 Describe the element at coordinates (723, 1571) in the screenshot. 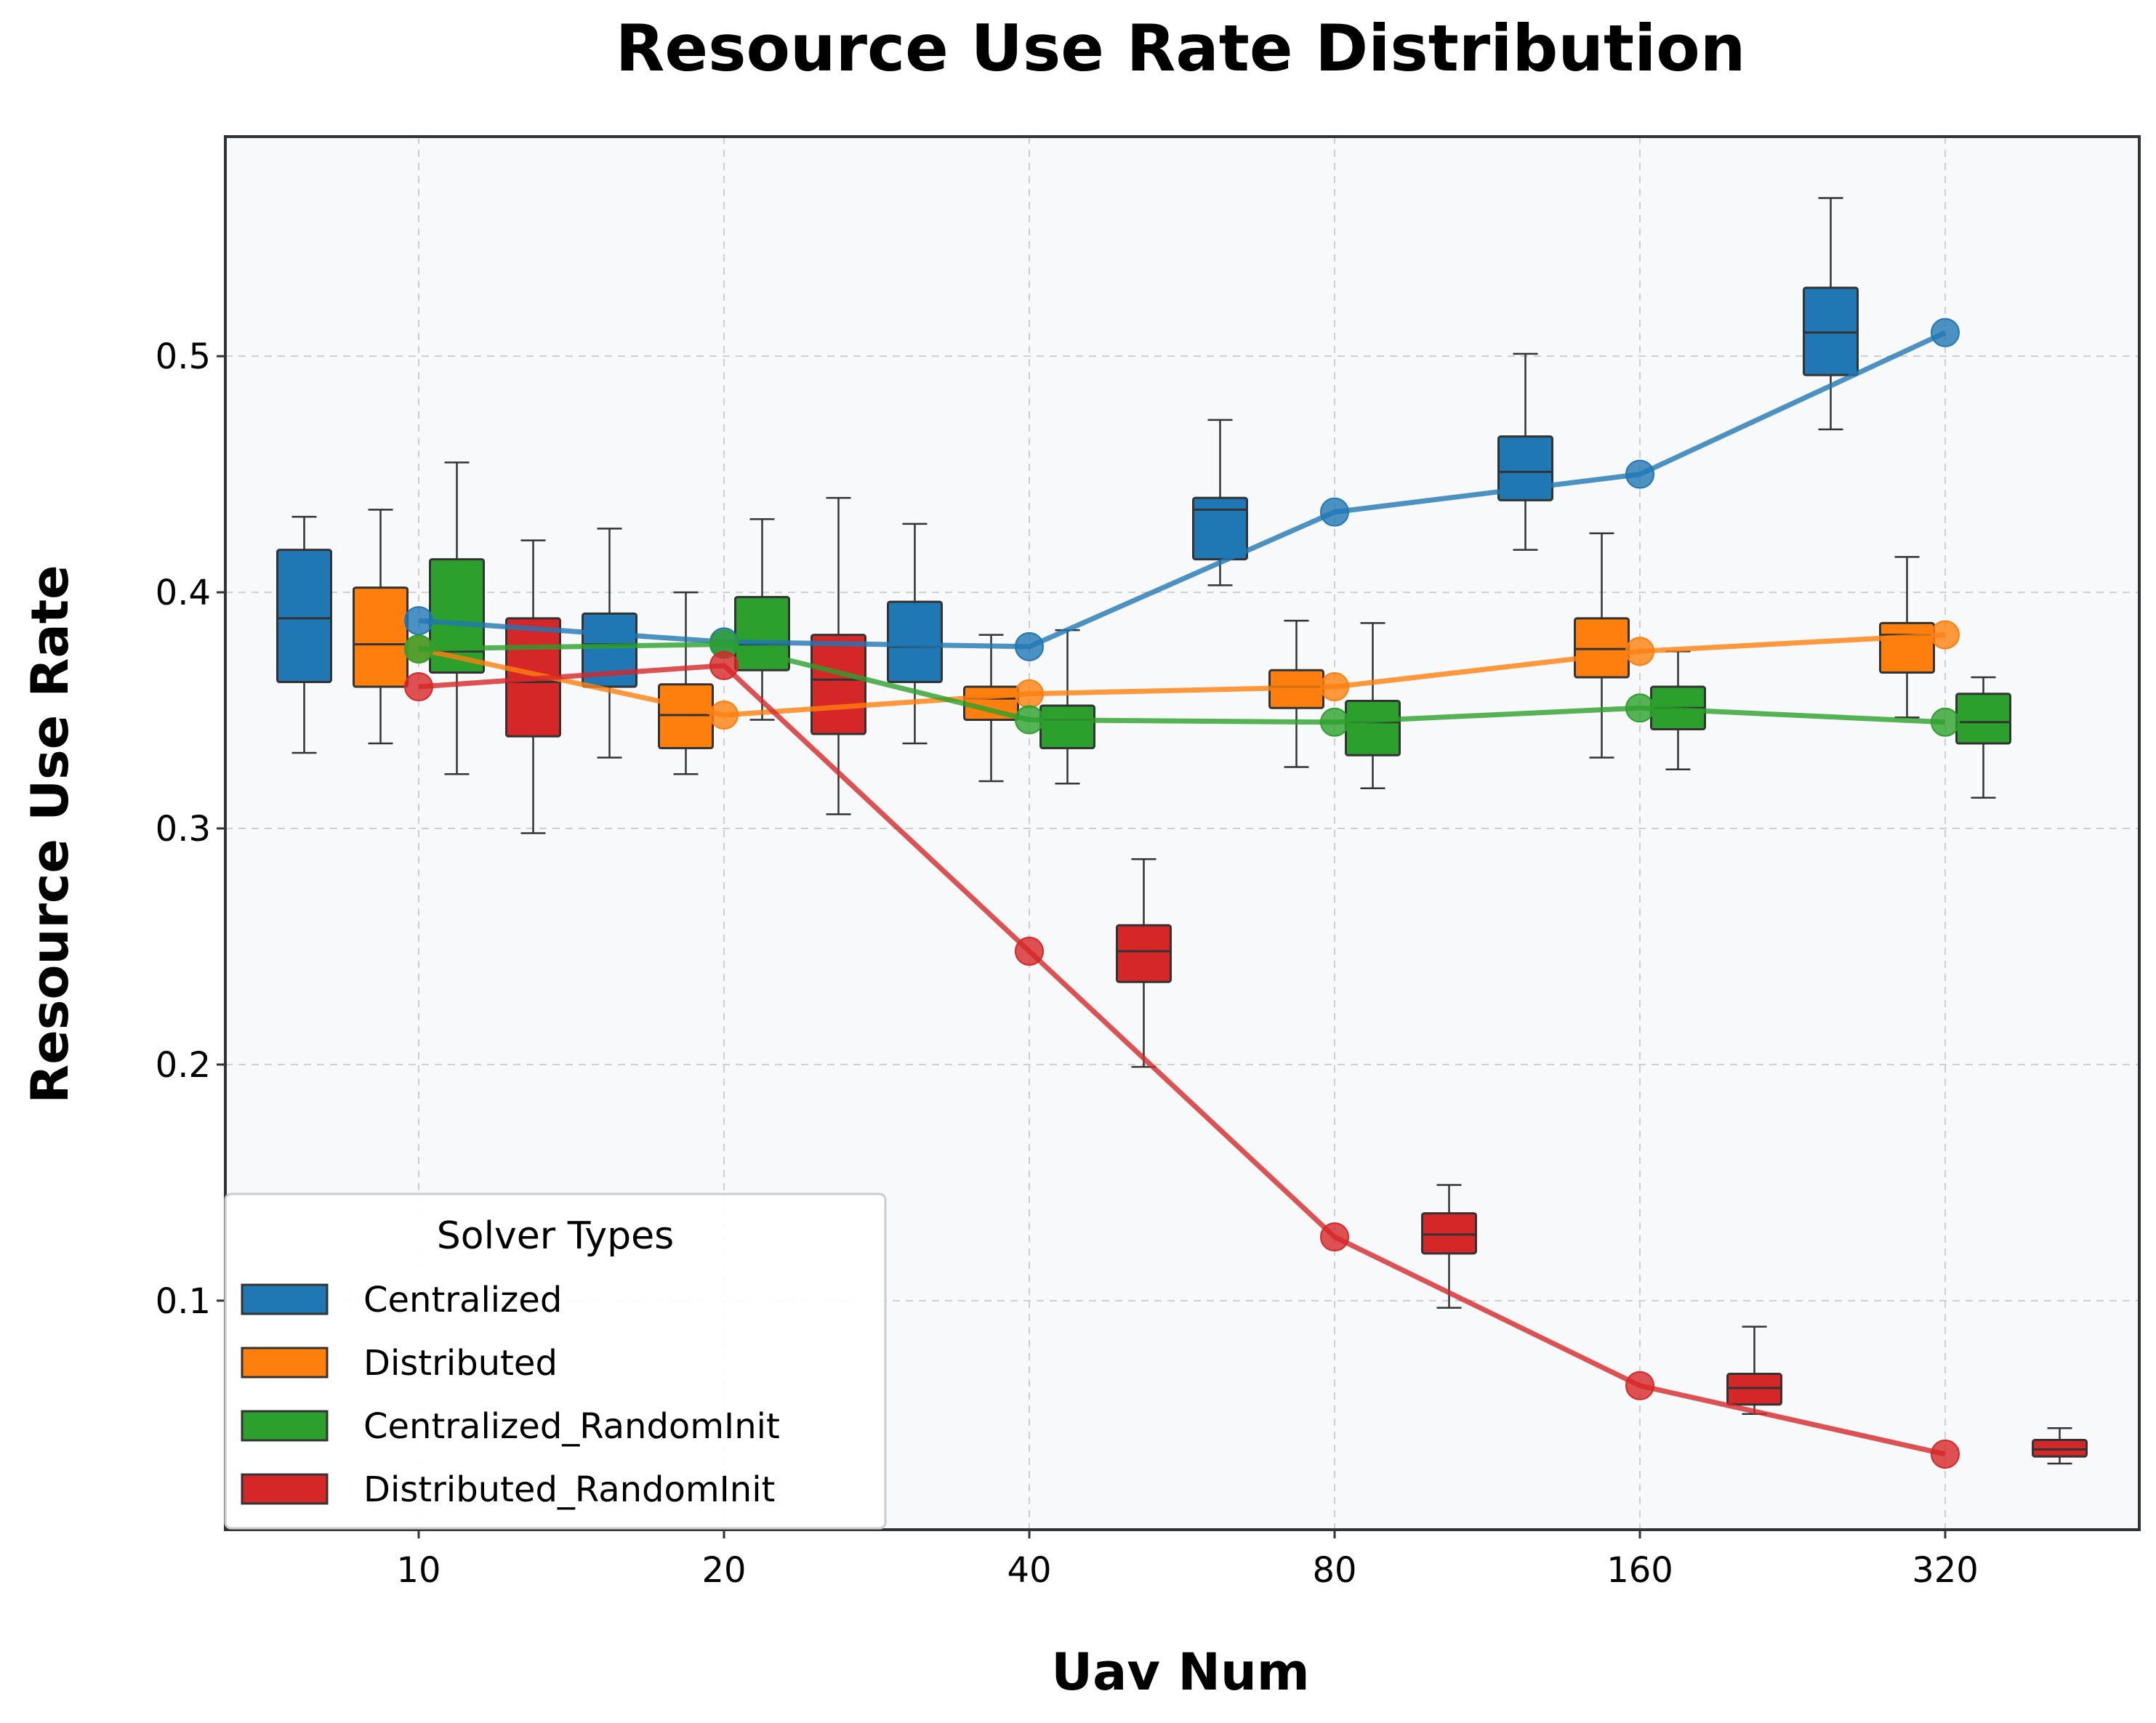

I see `x-tick-label: 20` at that location.